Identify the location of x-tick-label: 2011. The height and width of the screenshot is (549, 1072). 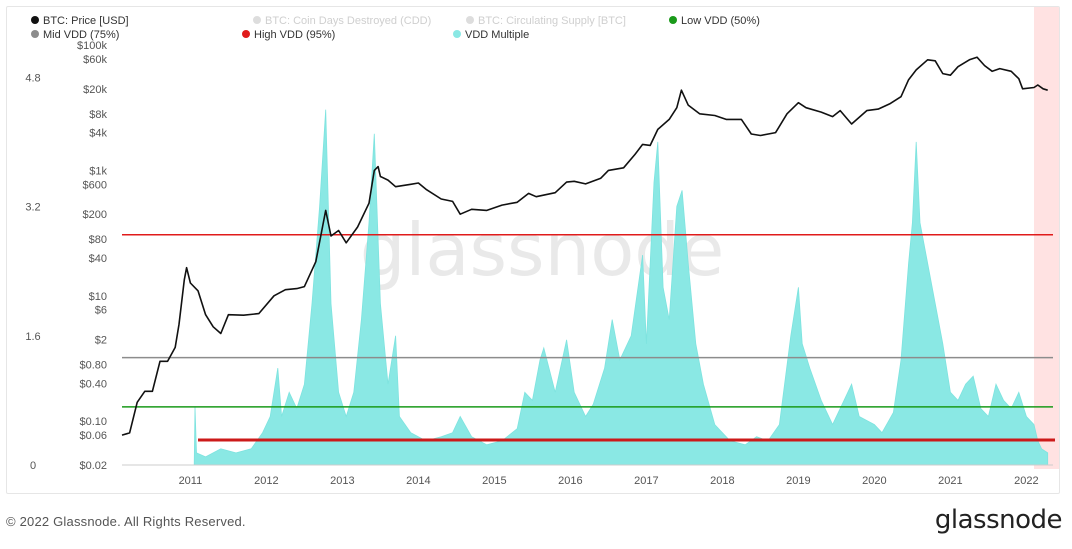
(191, 481).